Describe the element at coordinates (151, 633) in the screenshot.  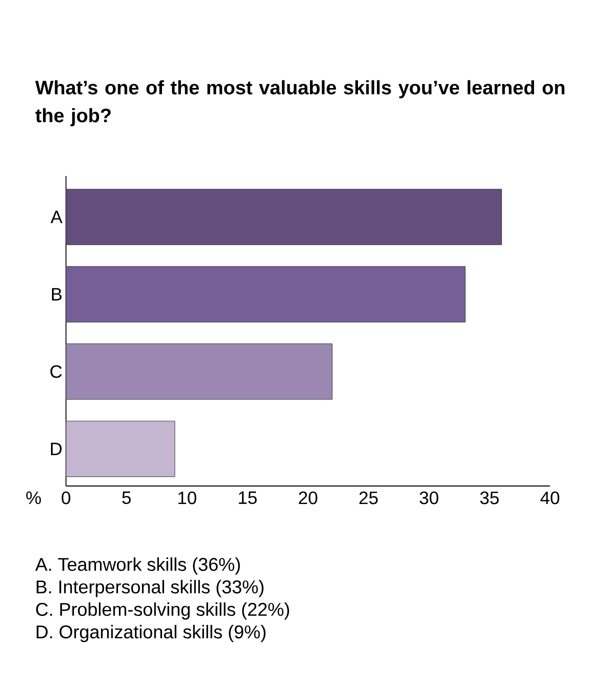
I see `text: D. Organizational skills (9%)` at that location.